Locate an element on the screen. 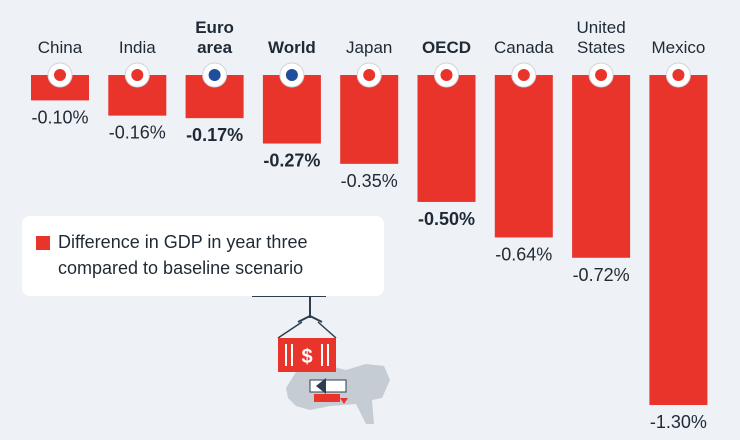 The image size is (740, 440). value-label: -0.35% is located at coordinates (369, 181).